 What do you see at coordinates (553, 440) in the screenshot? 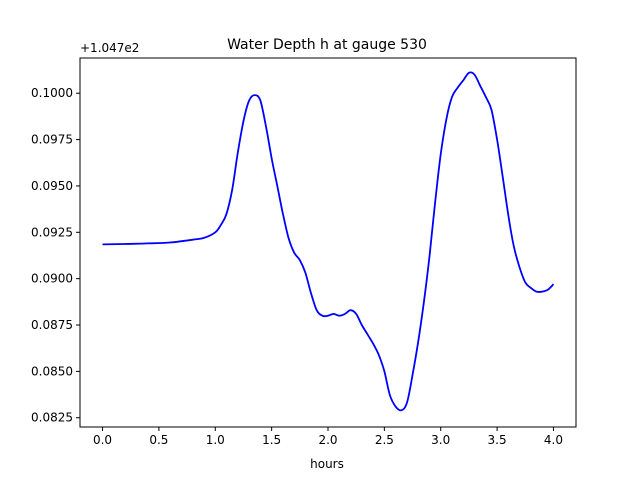
I see `x-tick-label: 4.0` at bounding box center [553, 440].